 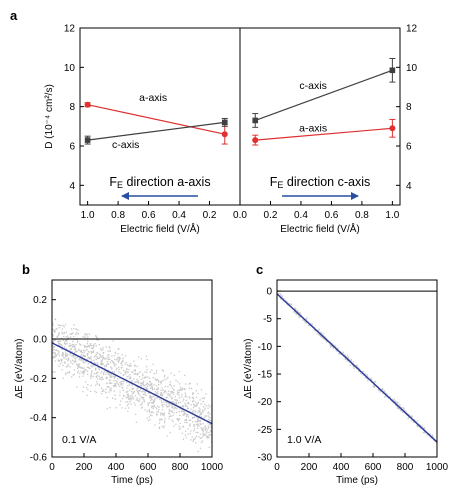 What do you see at coordinates (79, 440) in the screenshot?
I see `panel-b-annotation: 0.1 V/A` at bounding box center [79, 440].